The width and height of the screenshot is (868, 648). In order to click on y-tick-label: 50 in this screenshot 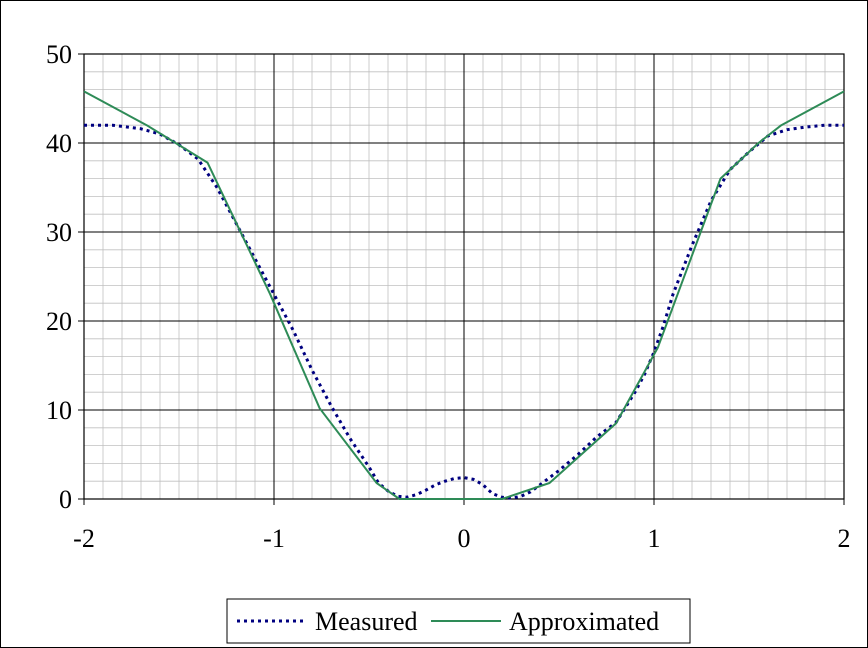, I will do `click(59, 54)`.